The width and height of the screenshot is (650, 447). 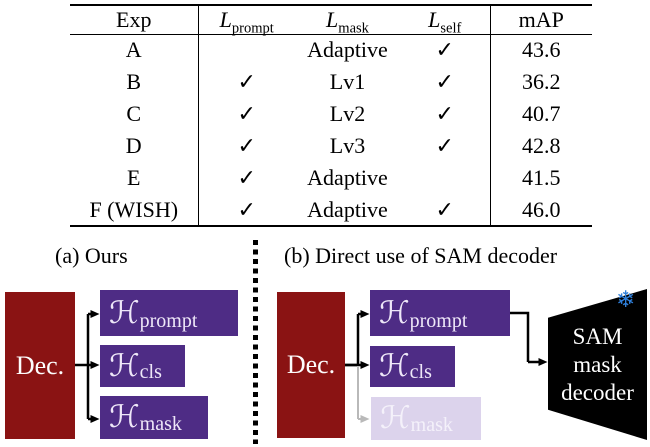 What do you see at coordinates (541, 19) in the screenshot?
I see `col-header-map: mAP` at bounding box center [541, 19].